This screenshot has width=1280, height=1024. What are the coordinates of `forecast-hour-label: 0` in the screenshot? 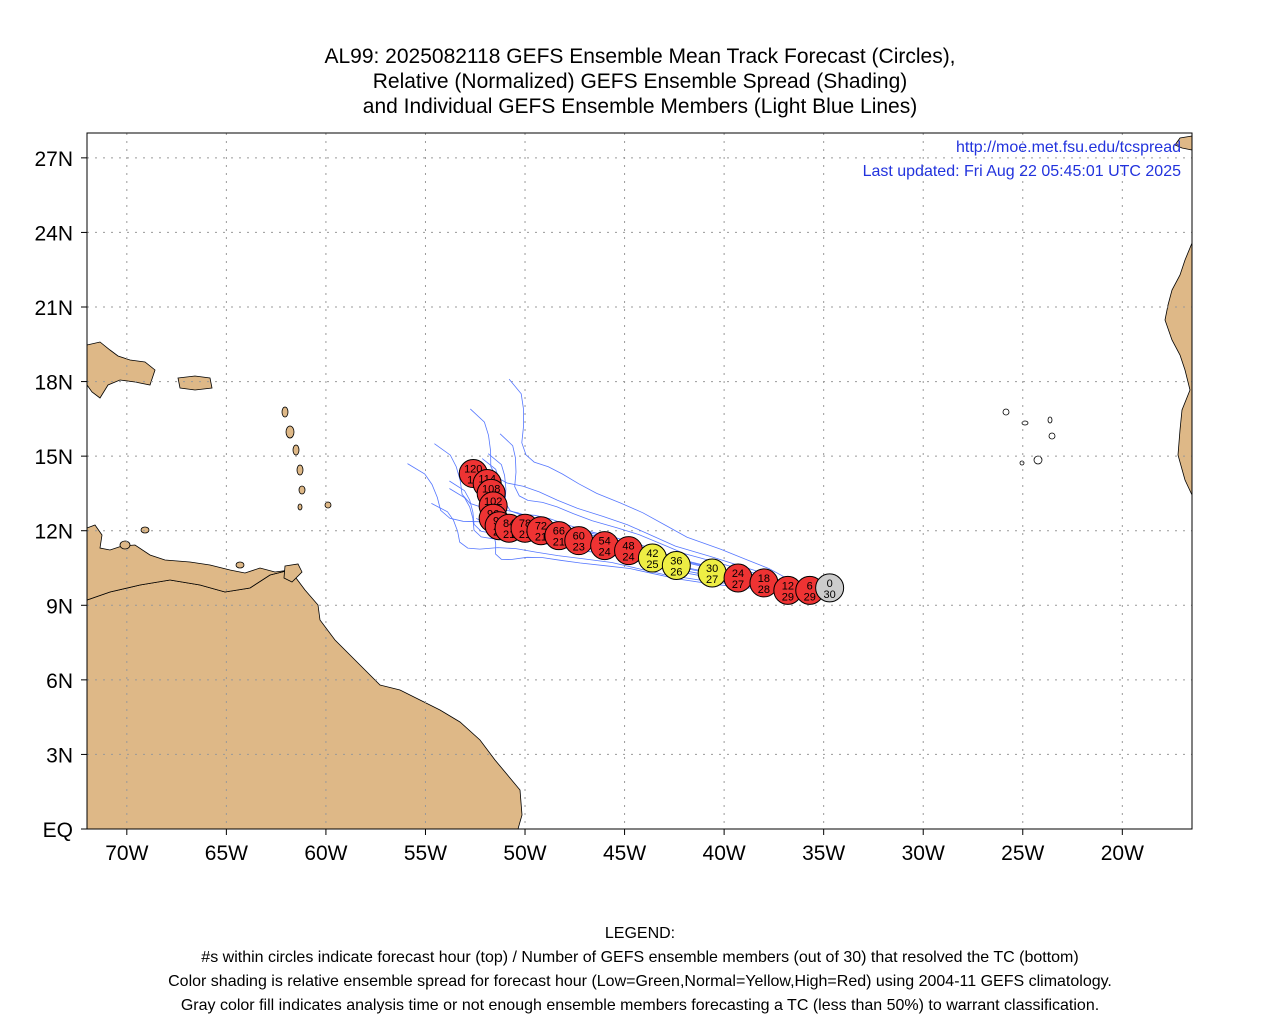 It's located at (830, 584).